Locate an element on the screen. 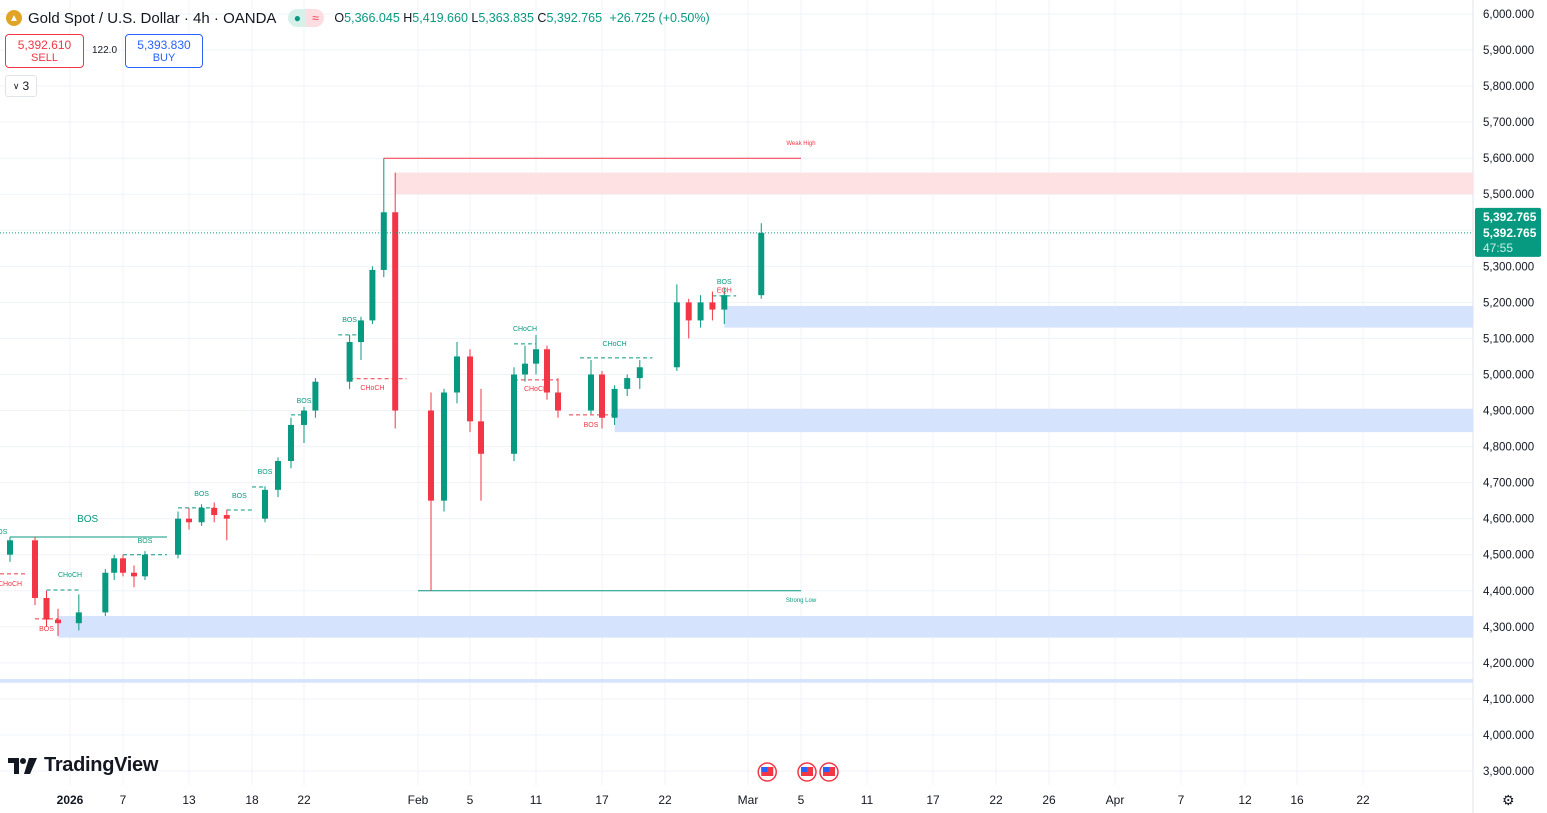 The width and height of the screenshot is (1547, 813). high-value: 5,419.660 is located at coordinates (440, 18).